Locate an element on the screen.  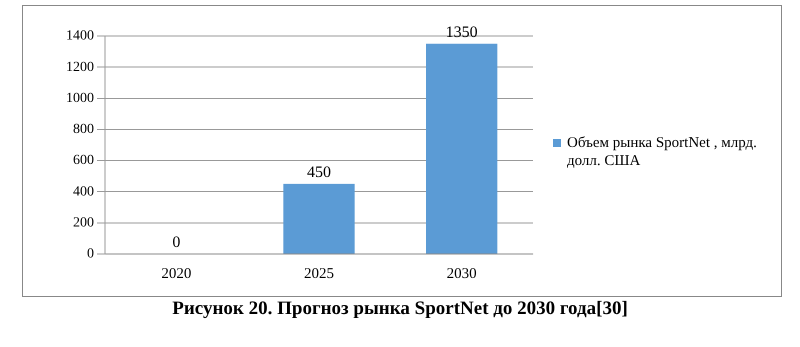
x-tick-label: 2030 is located at coordinates (461, 274).